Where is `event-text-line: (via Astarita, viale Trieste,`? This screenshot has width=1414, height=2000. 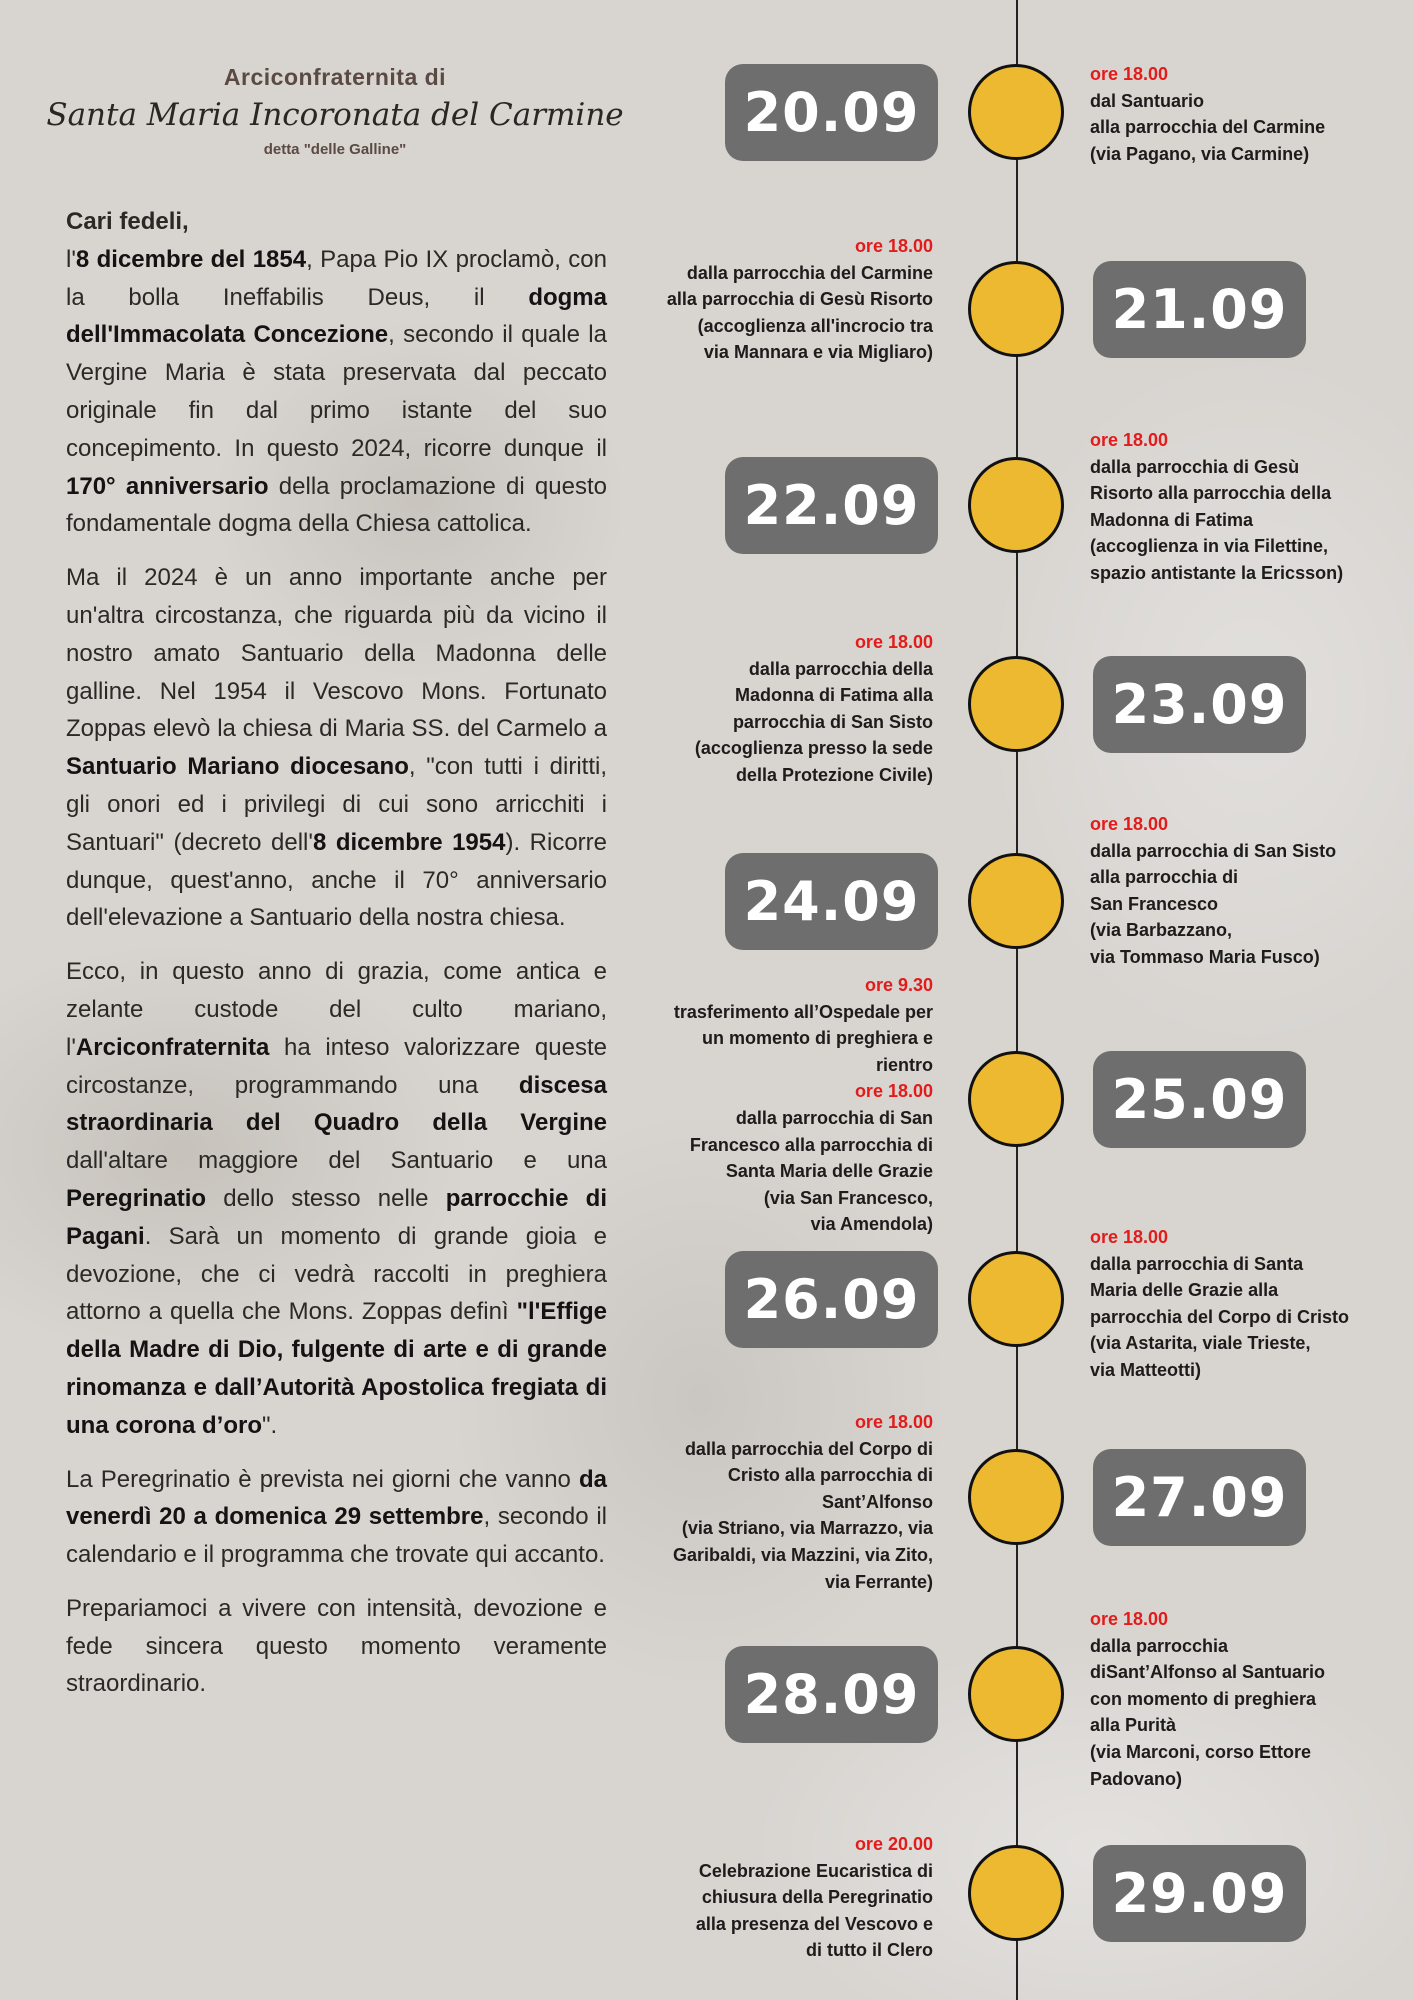 event-text-line: (via Astarita, viale Trieste, is located at coordinates (1200, 1343).